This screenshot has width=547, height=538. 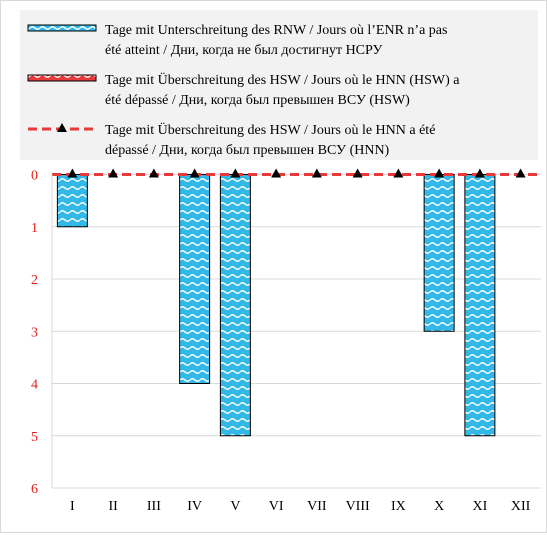 What do you see at coordinates (520, 173) in the screenshot?
I see `hnn-marker-XII` at bounding box center [520, 173].